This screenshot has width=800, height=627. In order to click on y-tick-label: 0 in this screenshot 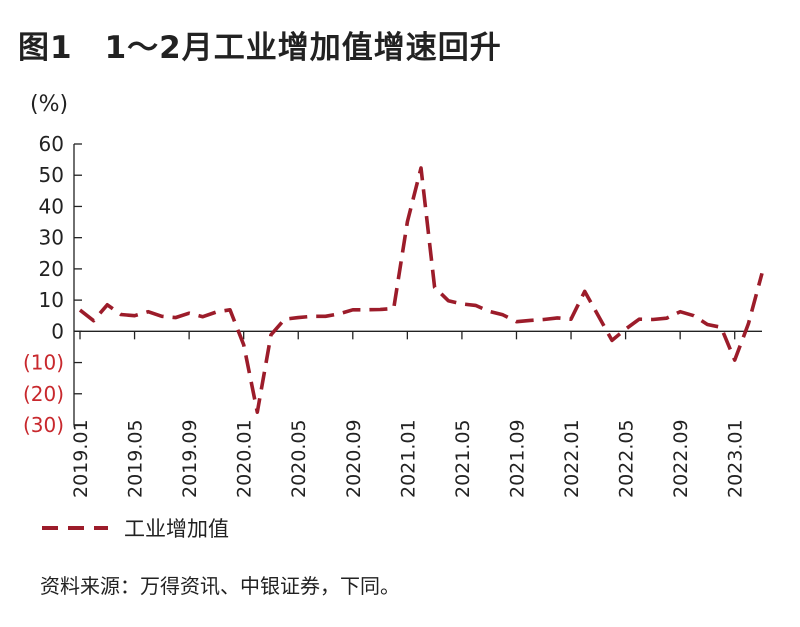, I will do `click(57, 331)`.